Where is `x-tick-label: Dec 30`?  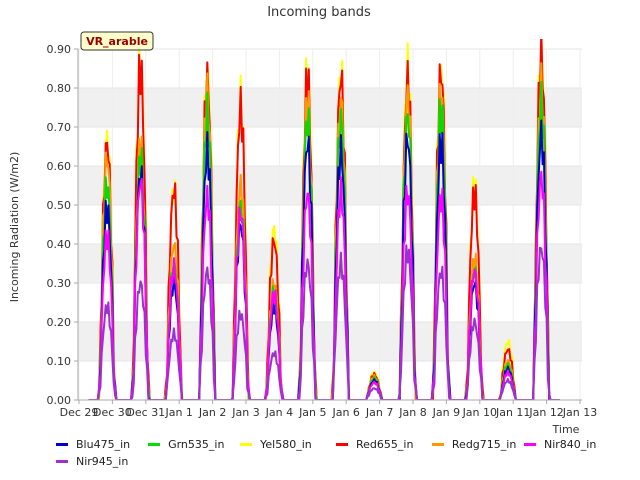
x-tick-label: Dec 30 is located at coordinates (112, 412).